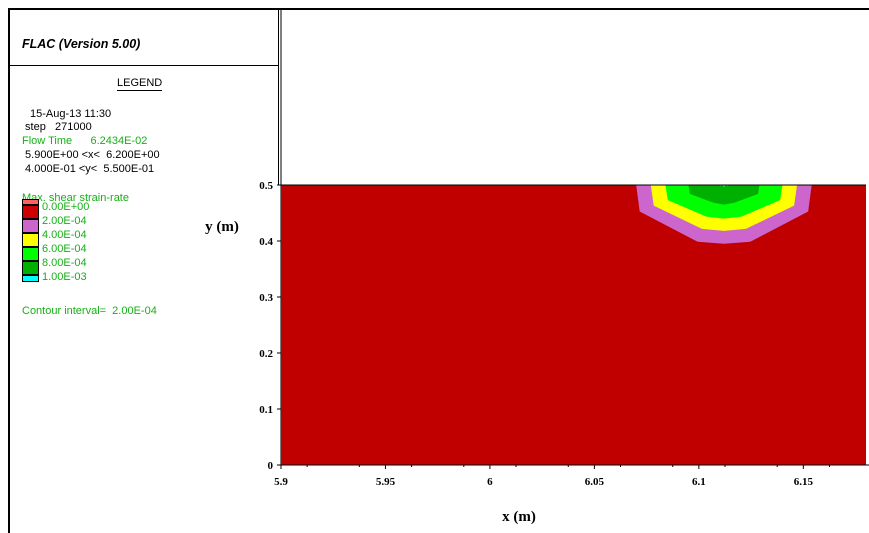 This screenshot has height=533, width=869. Describe the element at coordinates (266, 410) in the screenshot. I see `y-tick-label-1: 0.1` at that location.